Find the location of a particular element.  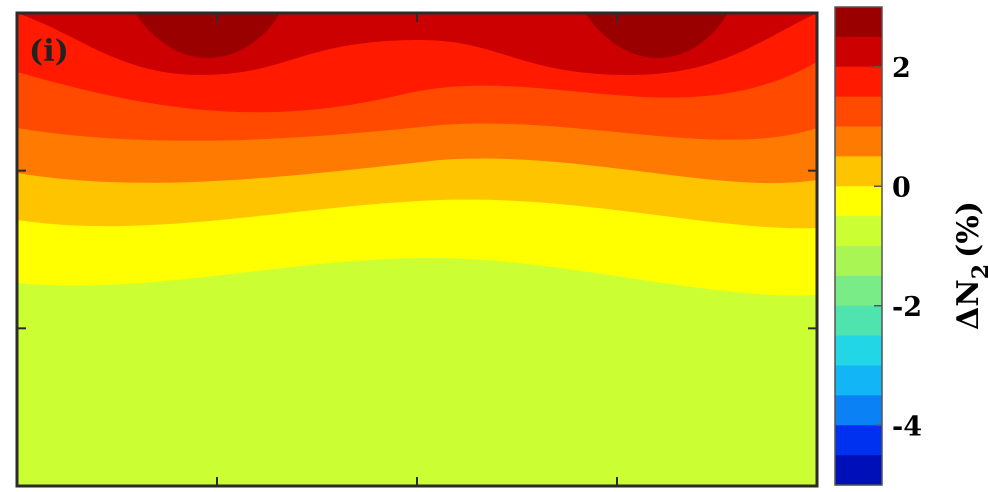

svg-text:ΔN2(%): ΔN2 (%) is located at coordinates (969, 265).